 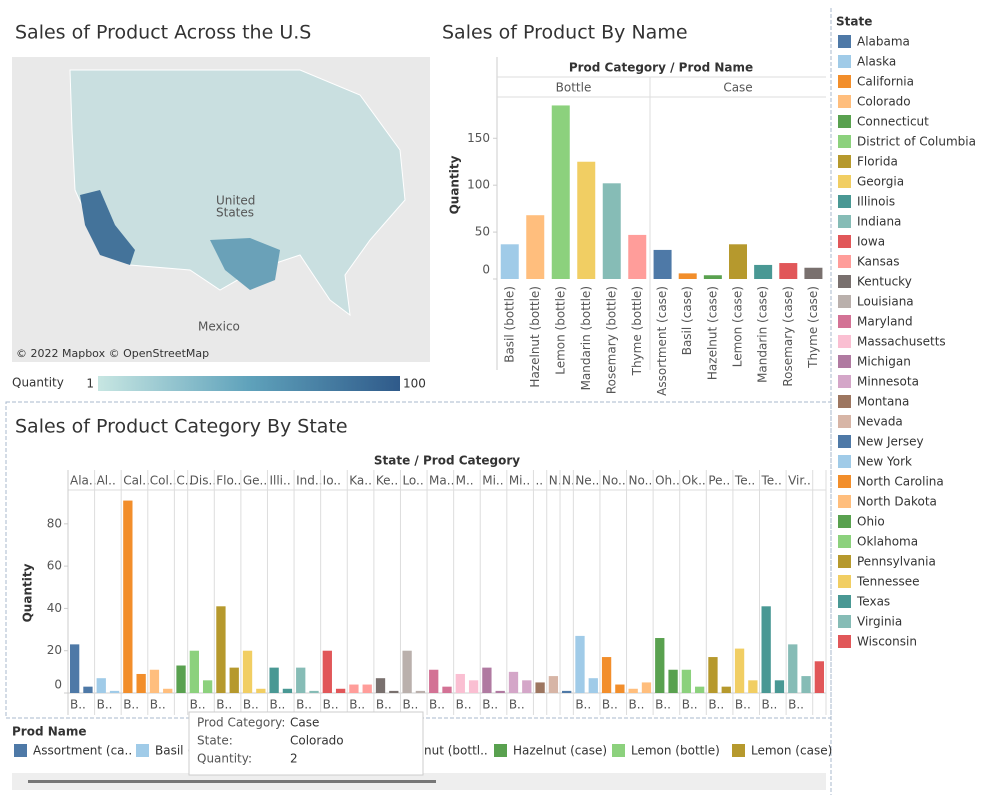 What do you see at coordinates (763, 334) in the screenshot?
I see `x-tick-label: Mandarin (case)` at bounding box center [763, 334].